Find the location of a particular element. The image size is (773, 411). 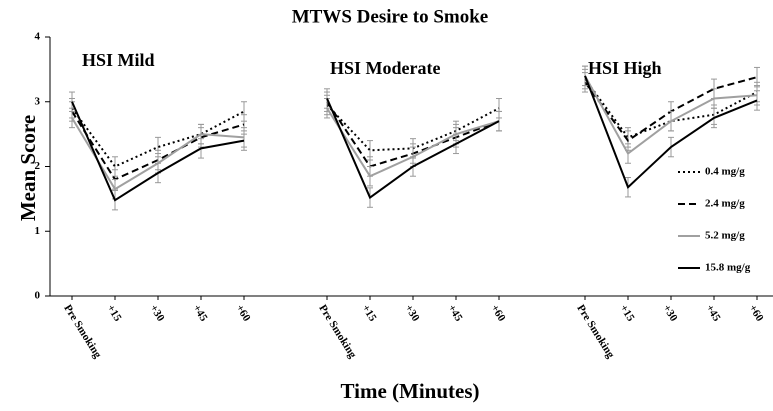

panel-title: HSI High is located at coordinates (625, 68).